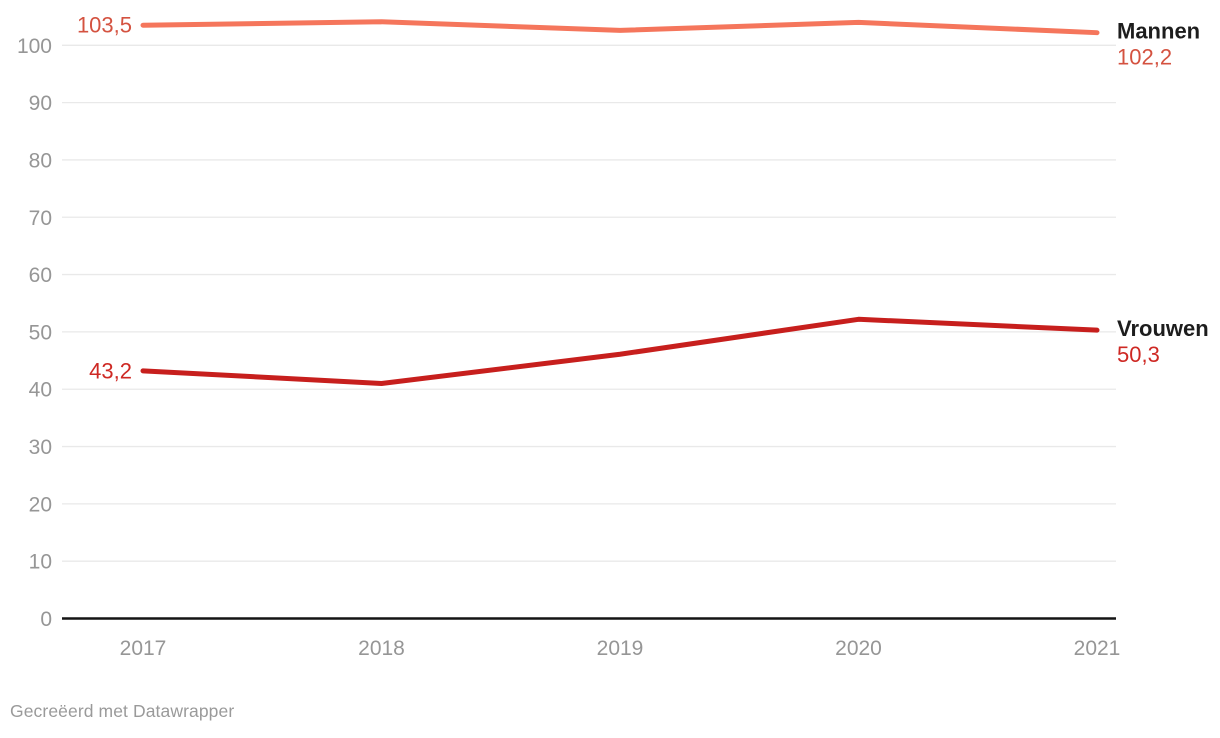  I want to click on last-value-label-mannen: 102,2, so click(1144, 57).